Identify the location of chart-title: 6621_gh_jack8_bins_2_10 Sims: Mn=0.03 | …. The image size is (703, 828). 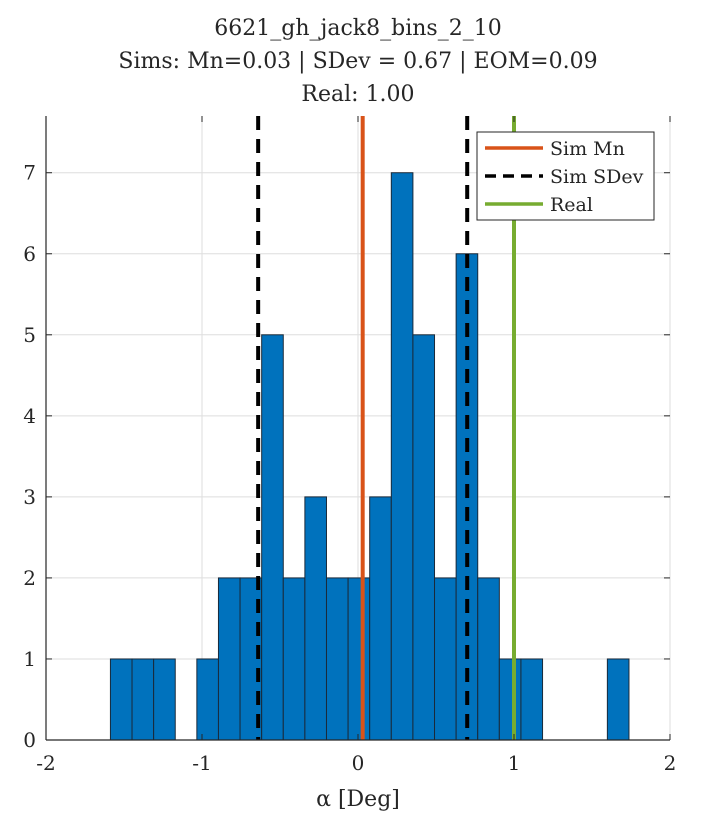
(357, 61).